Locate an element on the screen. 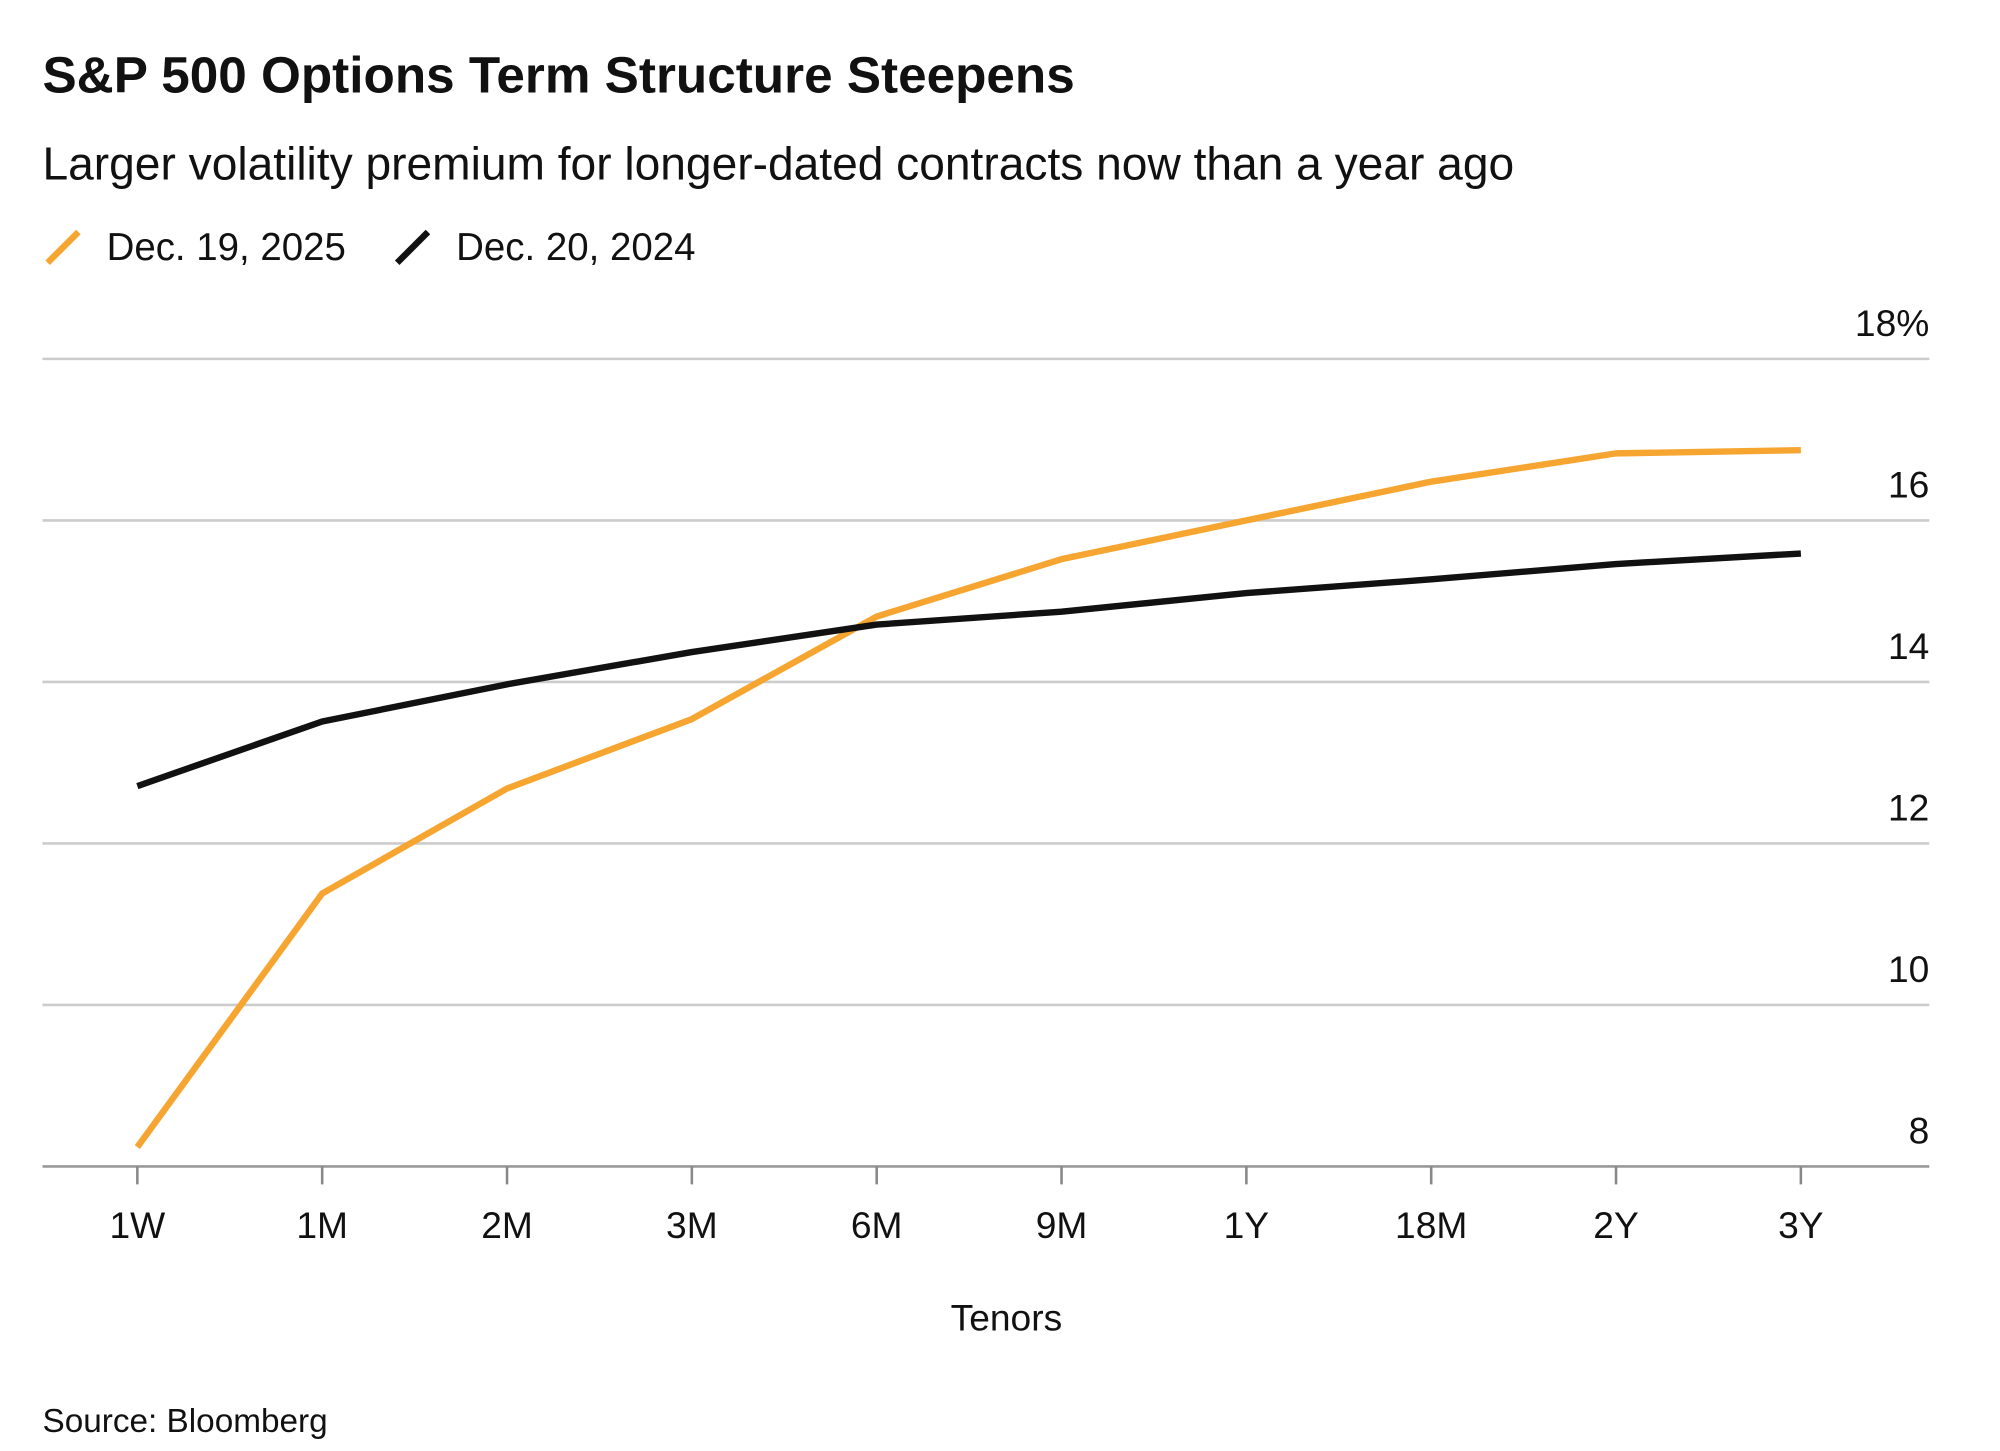 The width and height of the screenshot is (2000, 1451). series-line is located at coordinates (969, 670).